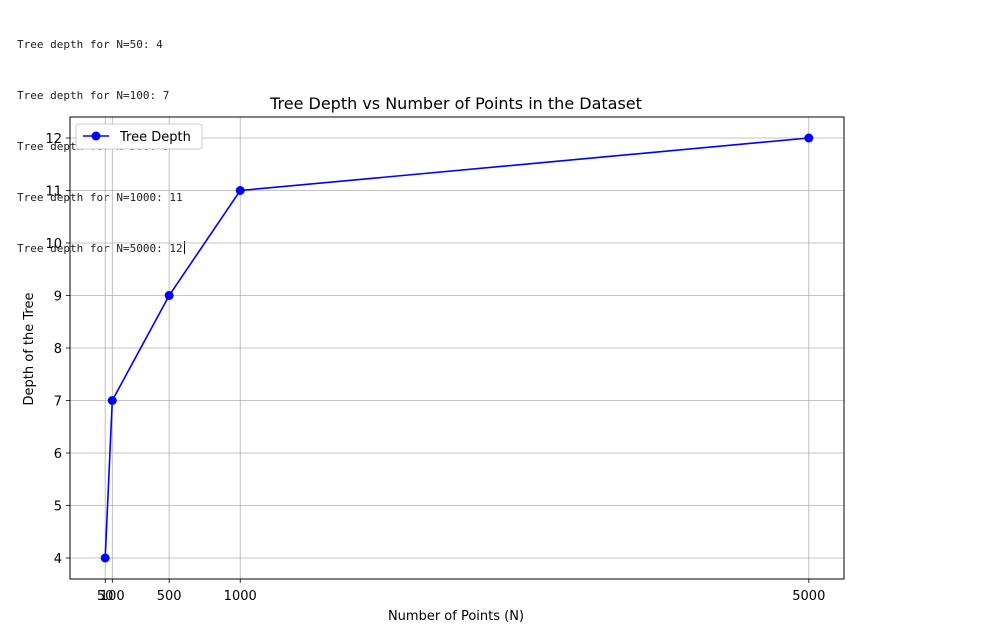  Describe the element at coordinates (184, 247) in the screenshot. I see `text-cursor` at that location.